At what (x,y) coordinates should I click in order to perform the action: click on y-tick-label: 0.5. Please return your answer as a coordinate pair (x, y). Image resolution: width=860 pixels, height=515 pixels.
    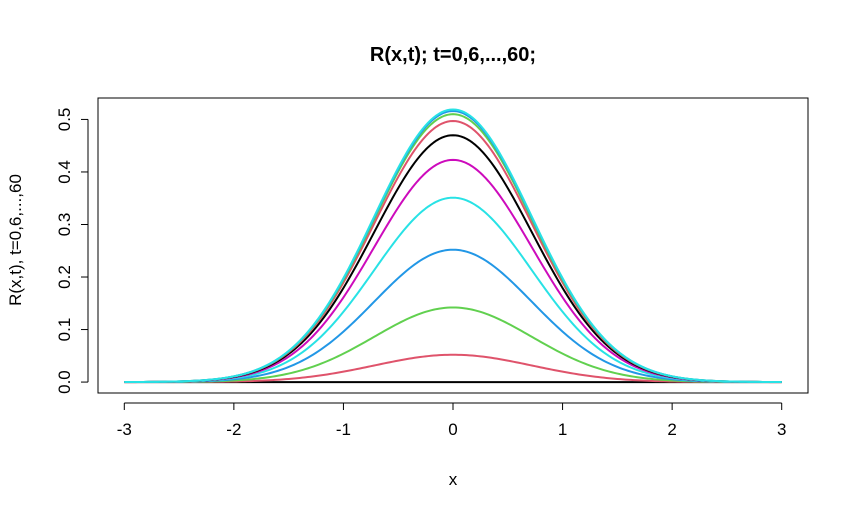
    Looking at the image, I should click on (64, 120).